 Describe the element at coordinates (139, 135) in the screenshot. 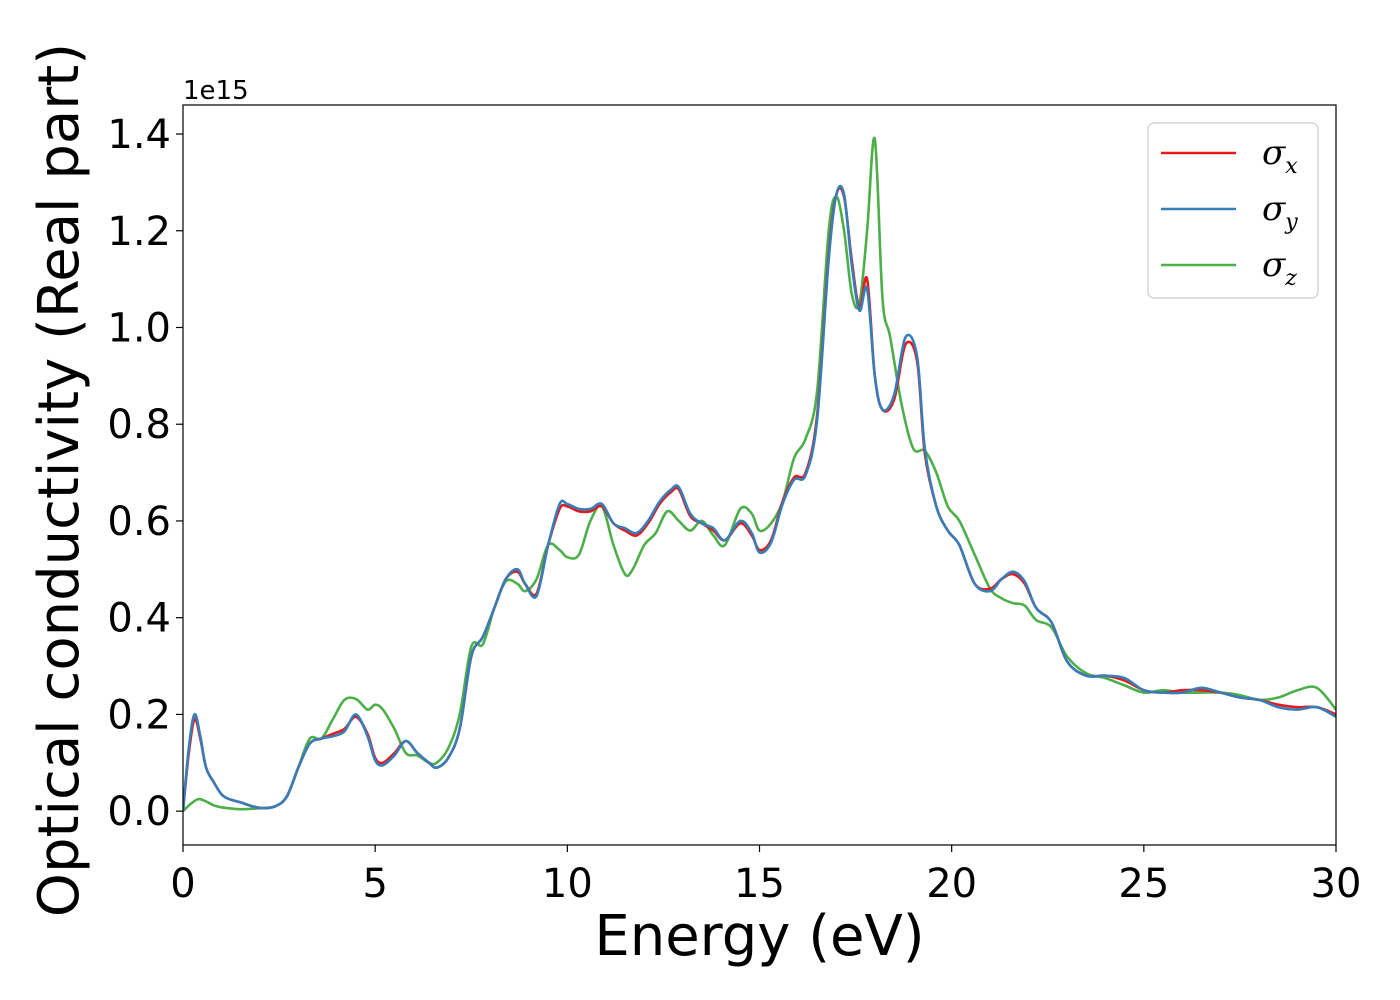

I see `y-tick-label: 1.4` at that location.